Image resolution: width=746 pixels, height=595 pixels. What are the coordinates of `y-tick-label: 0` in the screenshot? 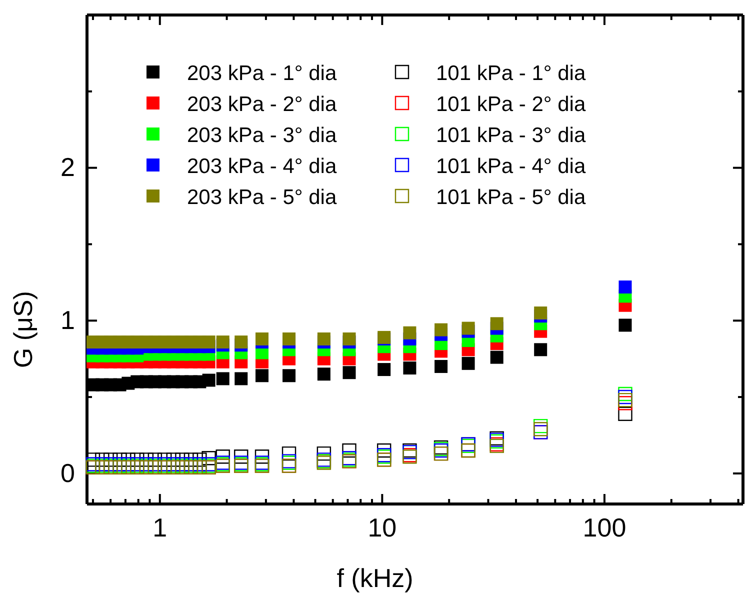 It's located at (67, 473).